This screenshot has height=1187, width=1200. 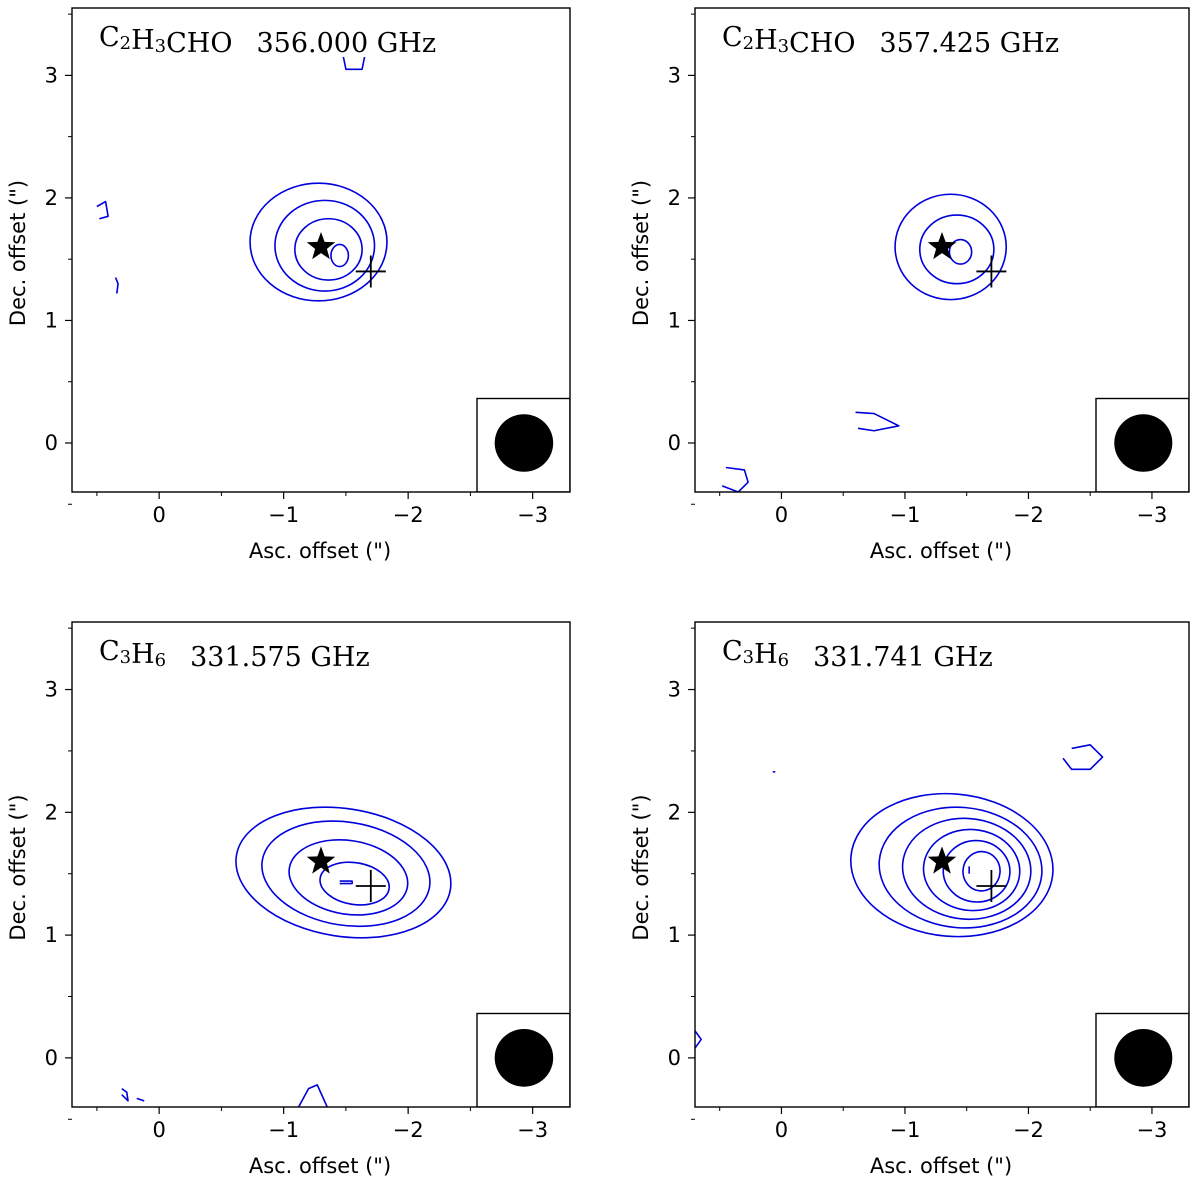 What do you see at coordinates (267, 40) in the screenshot?
I see `panel-title: C2H3CHO 356.000 GHz` at bounding box center [267, 40].